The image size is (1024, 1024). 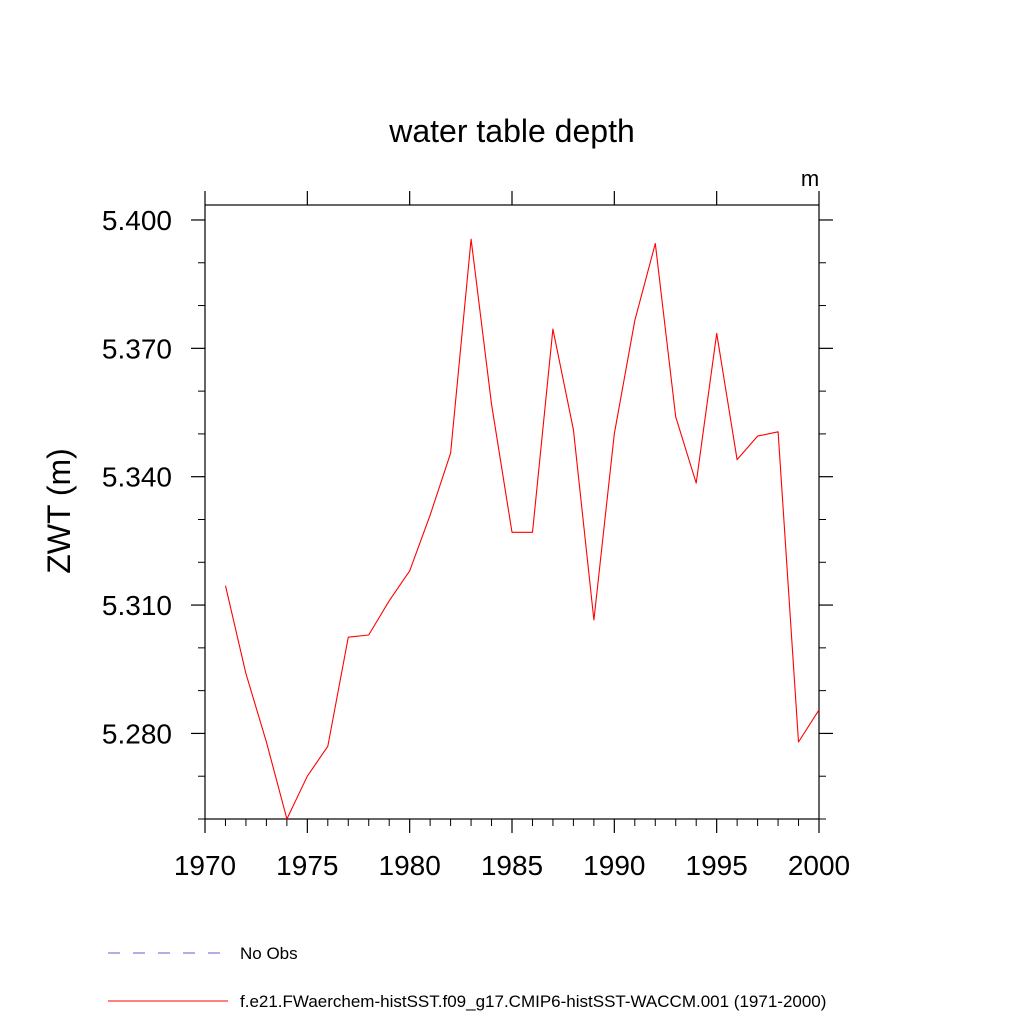 I want to click on x-tick-label-2000: 2000, so click(x=819, y=865).